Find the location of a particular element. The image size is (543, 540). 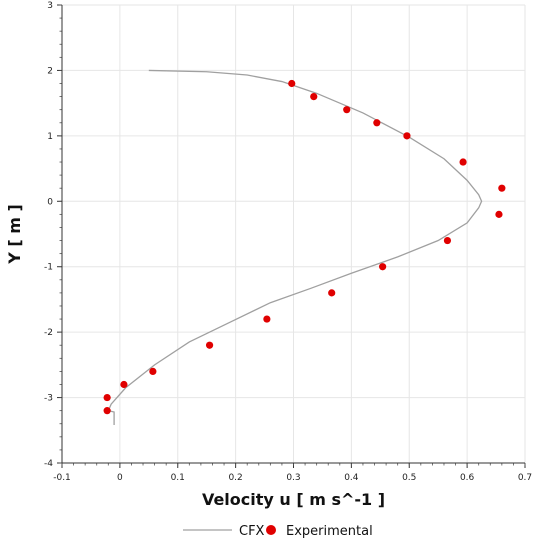

x-tick-label: 0.1 is located at coordinates (178, 478).